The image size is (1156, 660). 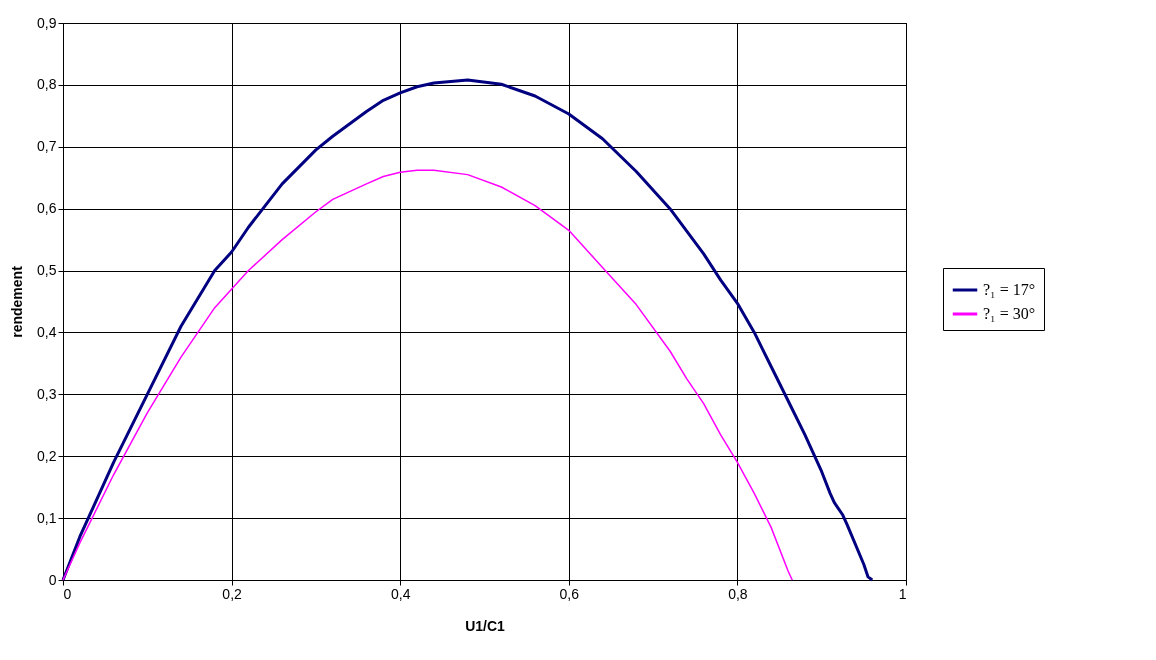 I want to click on y-tick-label: 0,8, so click(x=47, y=84).